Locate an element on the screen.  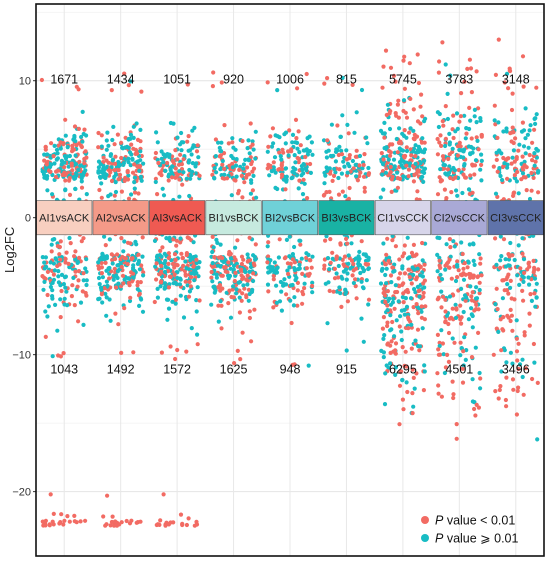
down-count-label: 1625 is located at coordinates (234, 370).